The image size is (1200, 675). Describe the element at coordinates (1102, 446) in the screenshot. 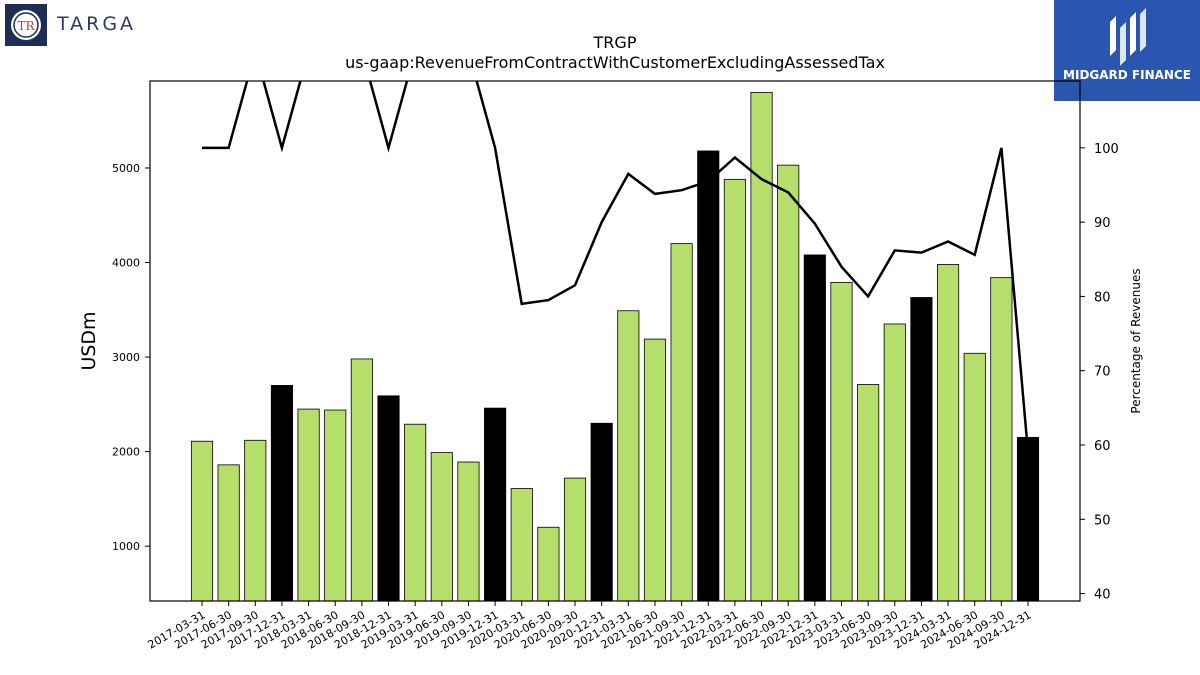

I see `y2-tick-label-60: 60` at that location.